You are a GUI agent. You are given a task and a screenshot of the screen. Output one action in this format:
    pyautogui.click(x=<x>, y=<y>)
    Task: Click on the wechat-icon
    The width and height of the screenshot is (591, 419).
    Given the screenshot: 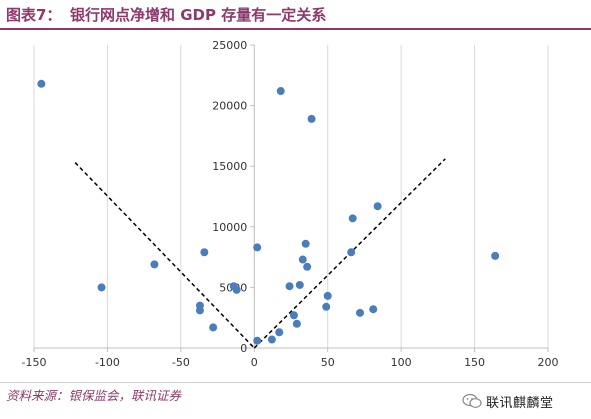 What is the action you would take?
    pyautogui.click(x=472, y=400)
    